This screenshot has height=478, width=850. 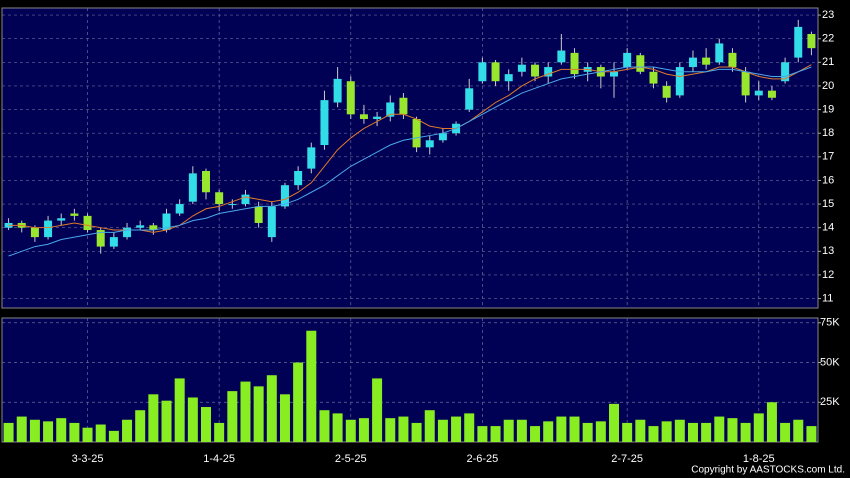 What do you see at coordinates (828, 15) in the screenshot?
I see `y-tick-label: 23` at bounding box center [828, 15].